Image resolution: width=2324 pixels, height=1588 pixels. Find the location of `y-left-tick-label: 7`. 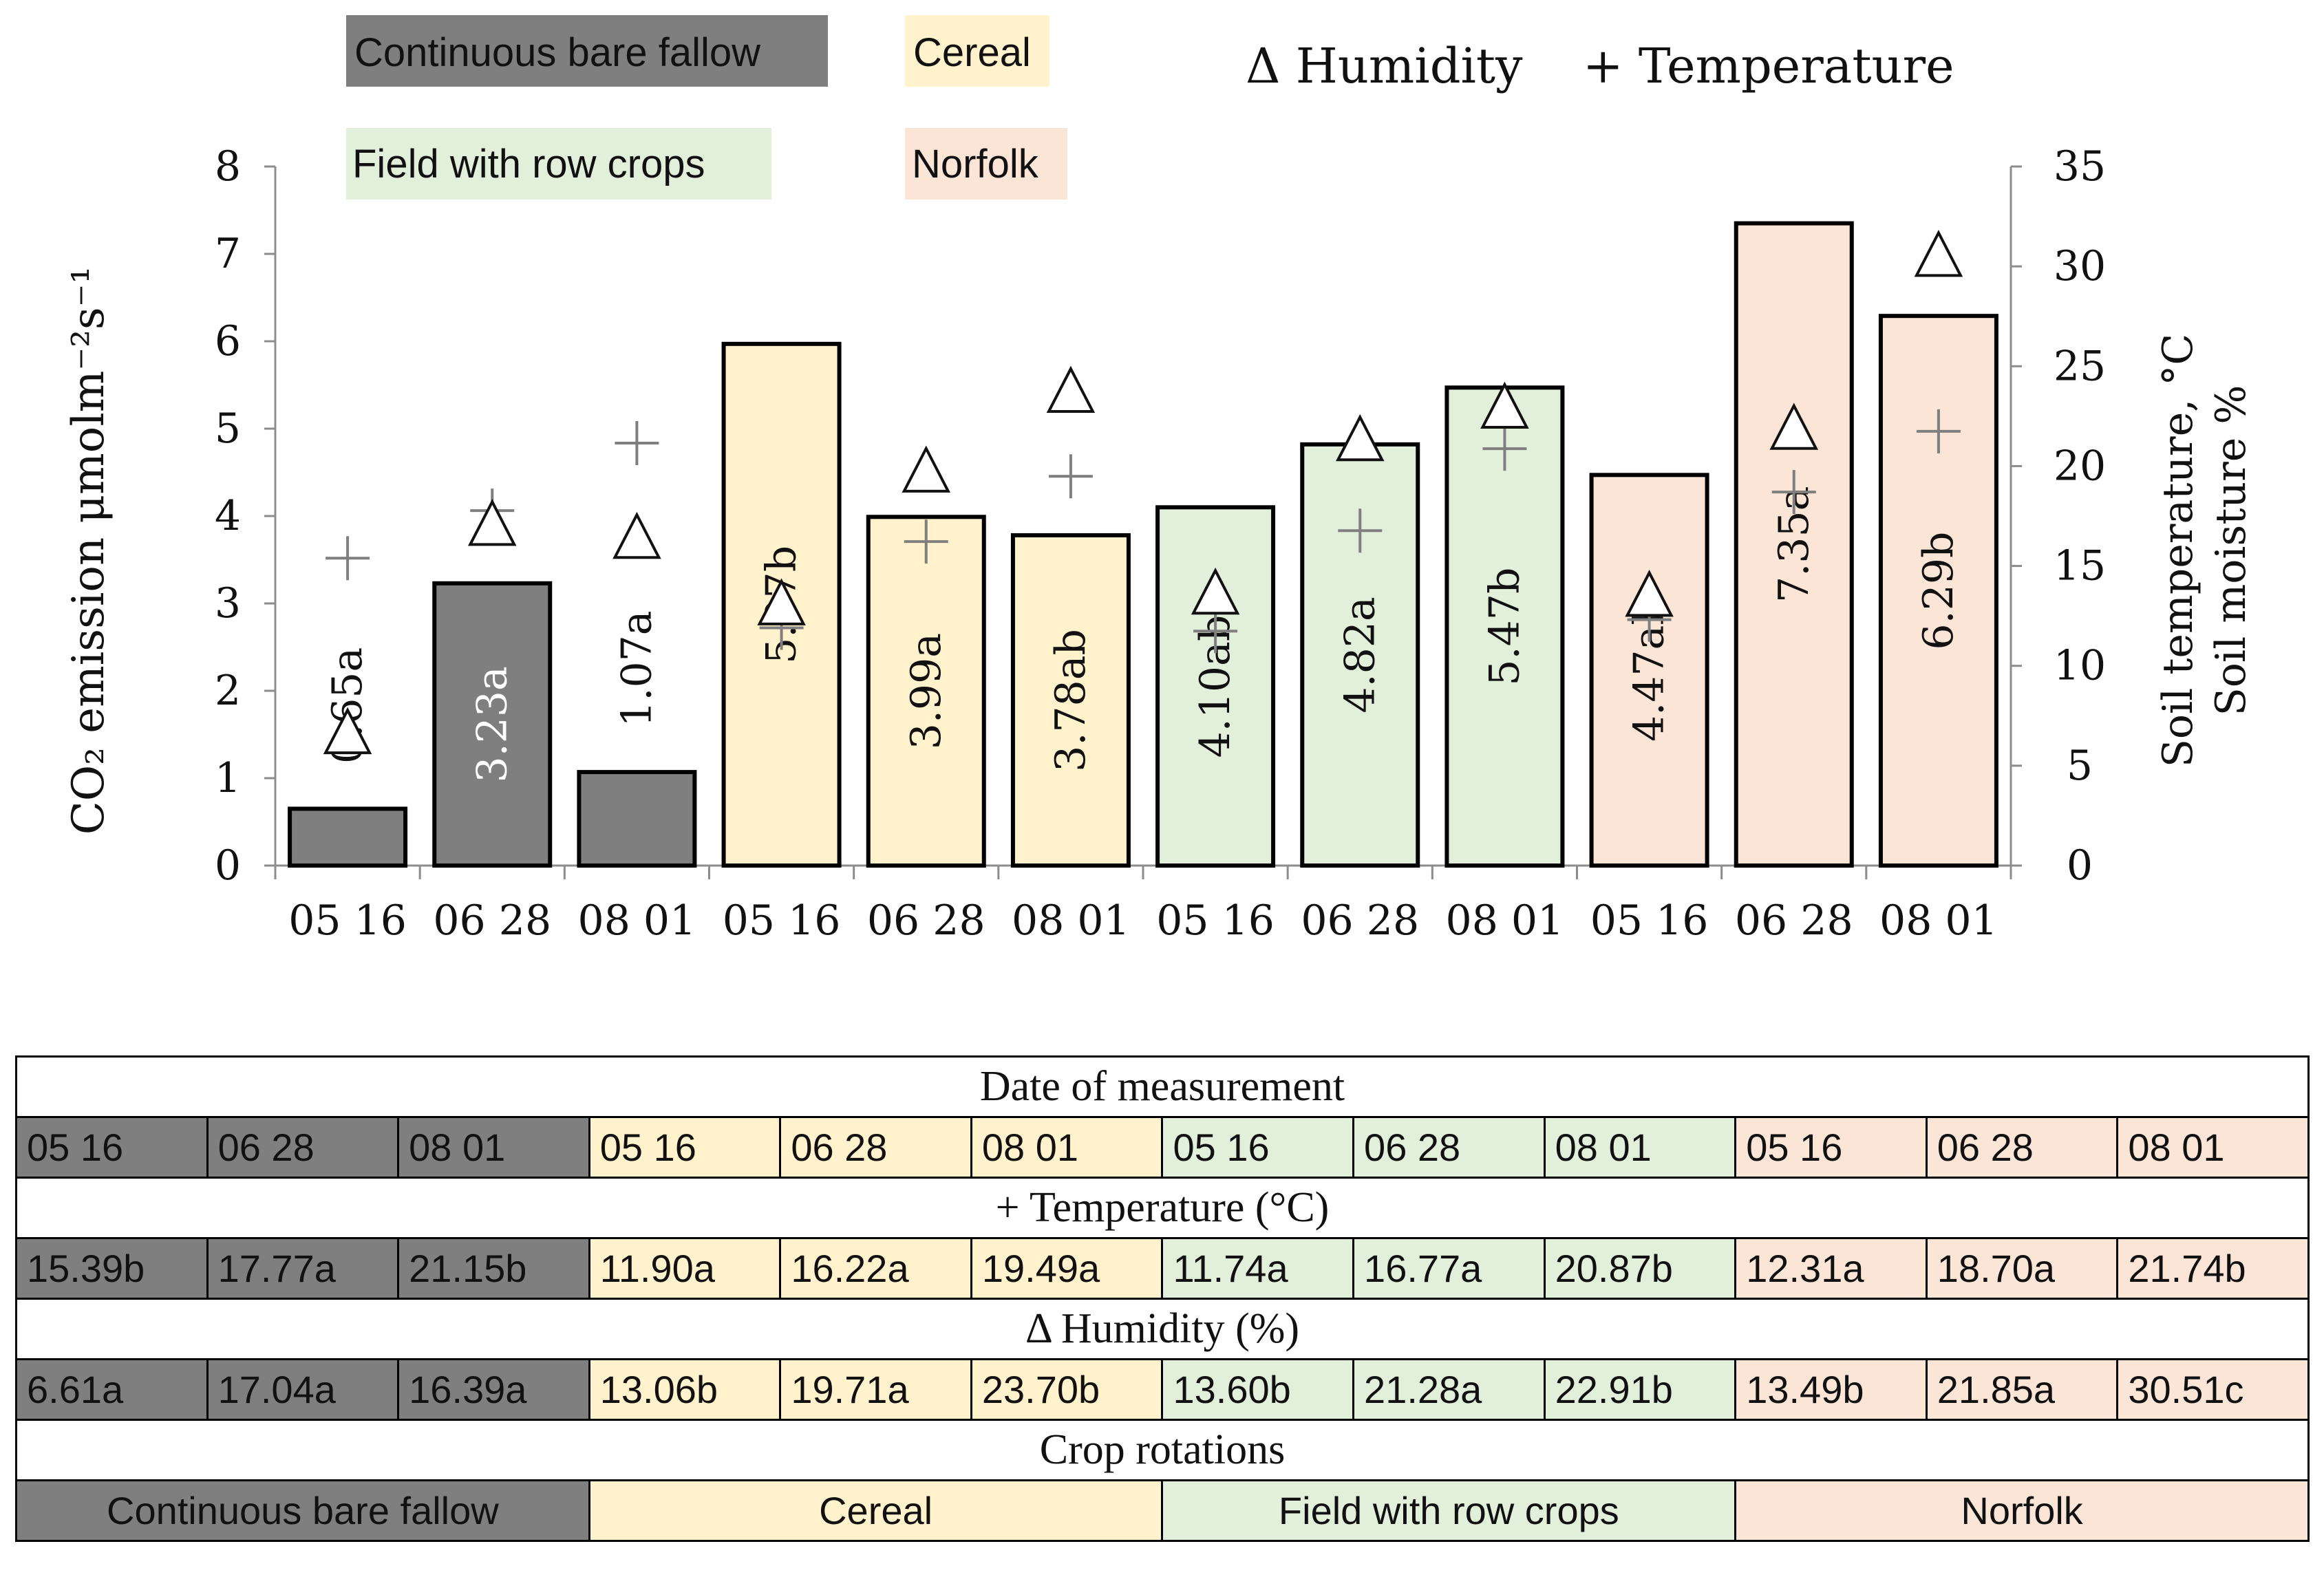

y-left-tick-label: 7 is located at coordinates (228, 254).